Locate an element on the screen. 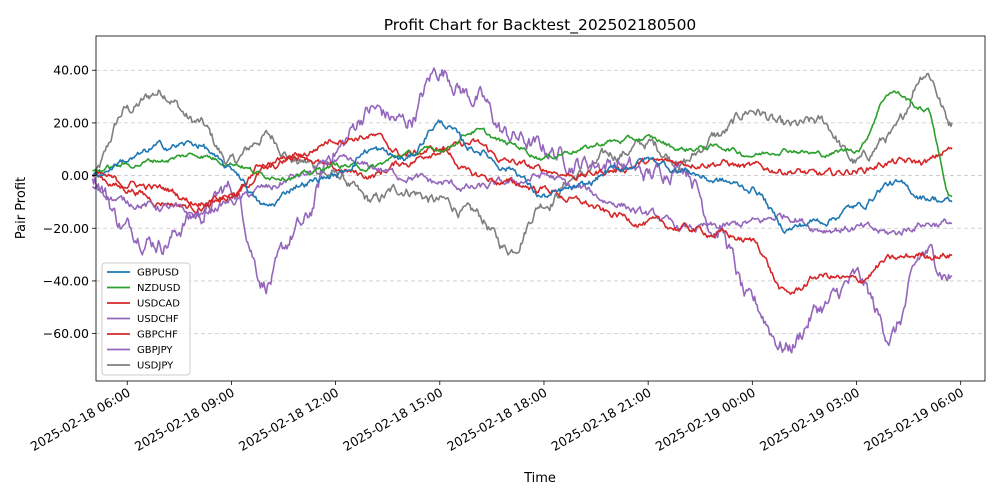  y-tick-label: −40.00 is located at coordinates (66, 280).